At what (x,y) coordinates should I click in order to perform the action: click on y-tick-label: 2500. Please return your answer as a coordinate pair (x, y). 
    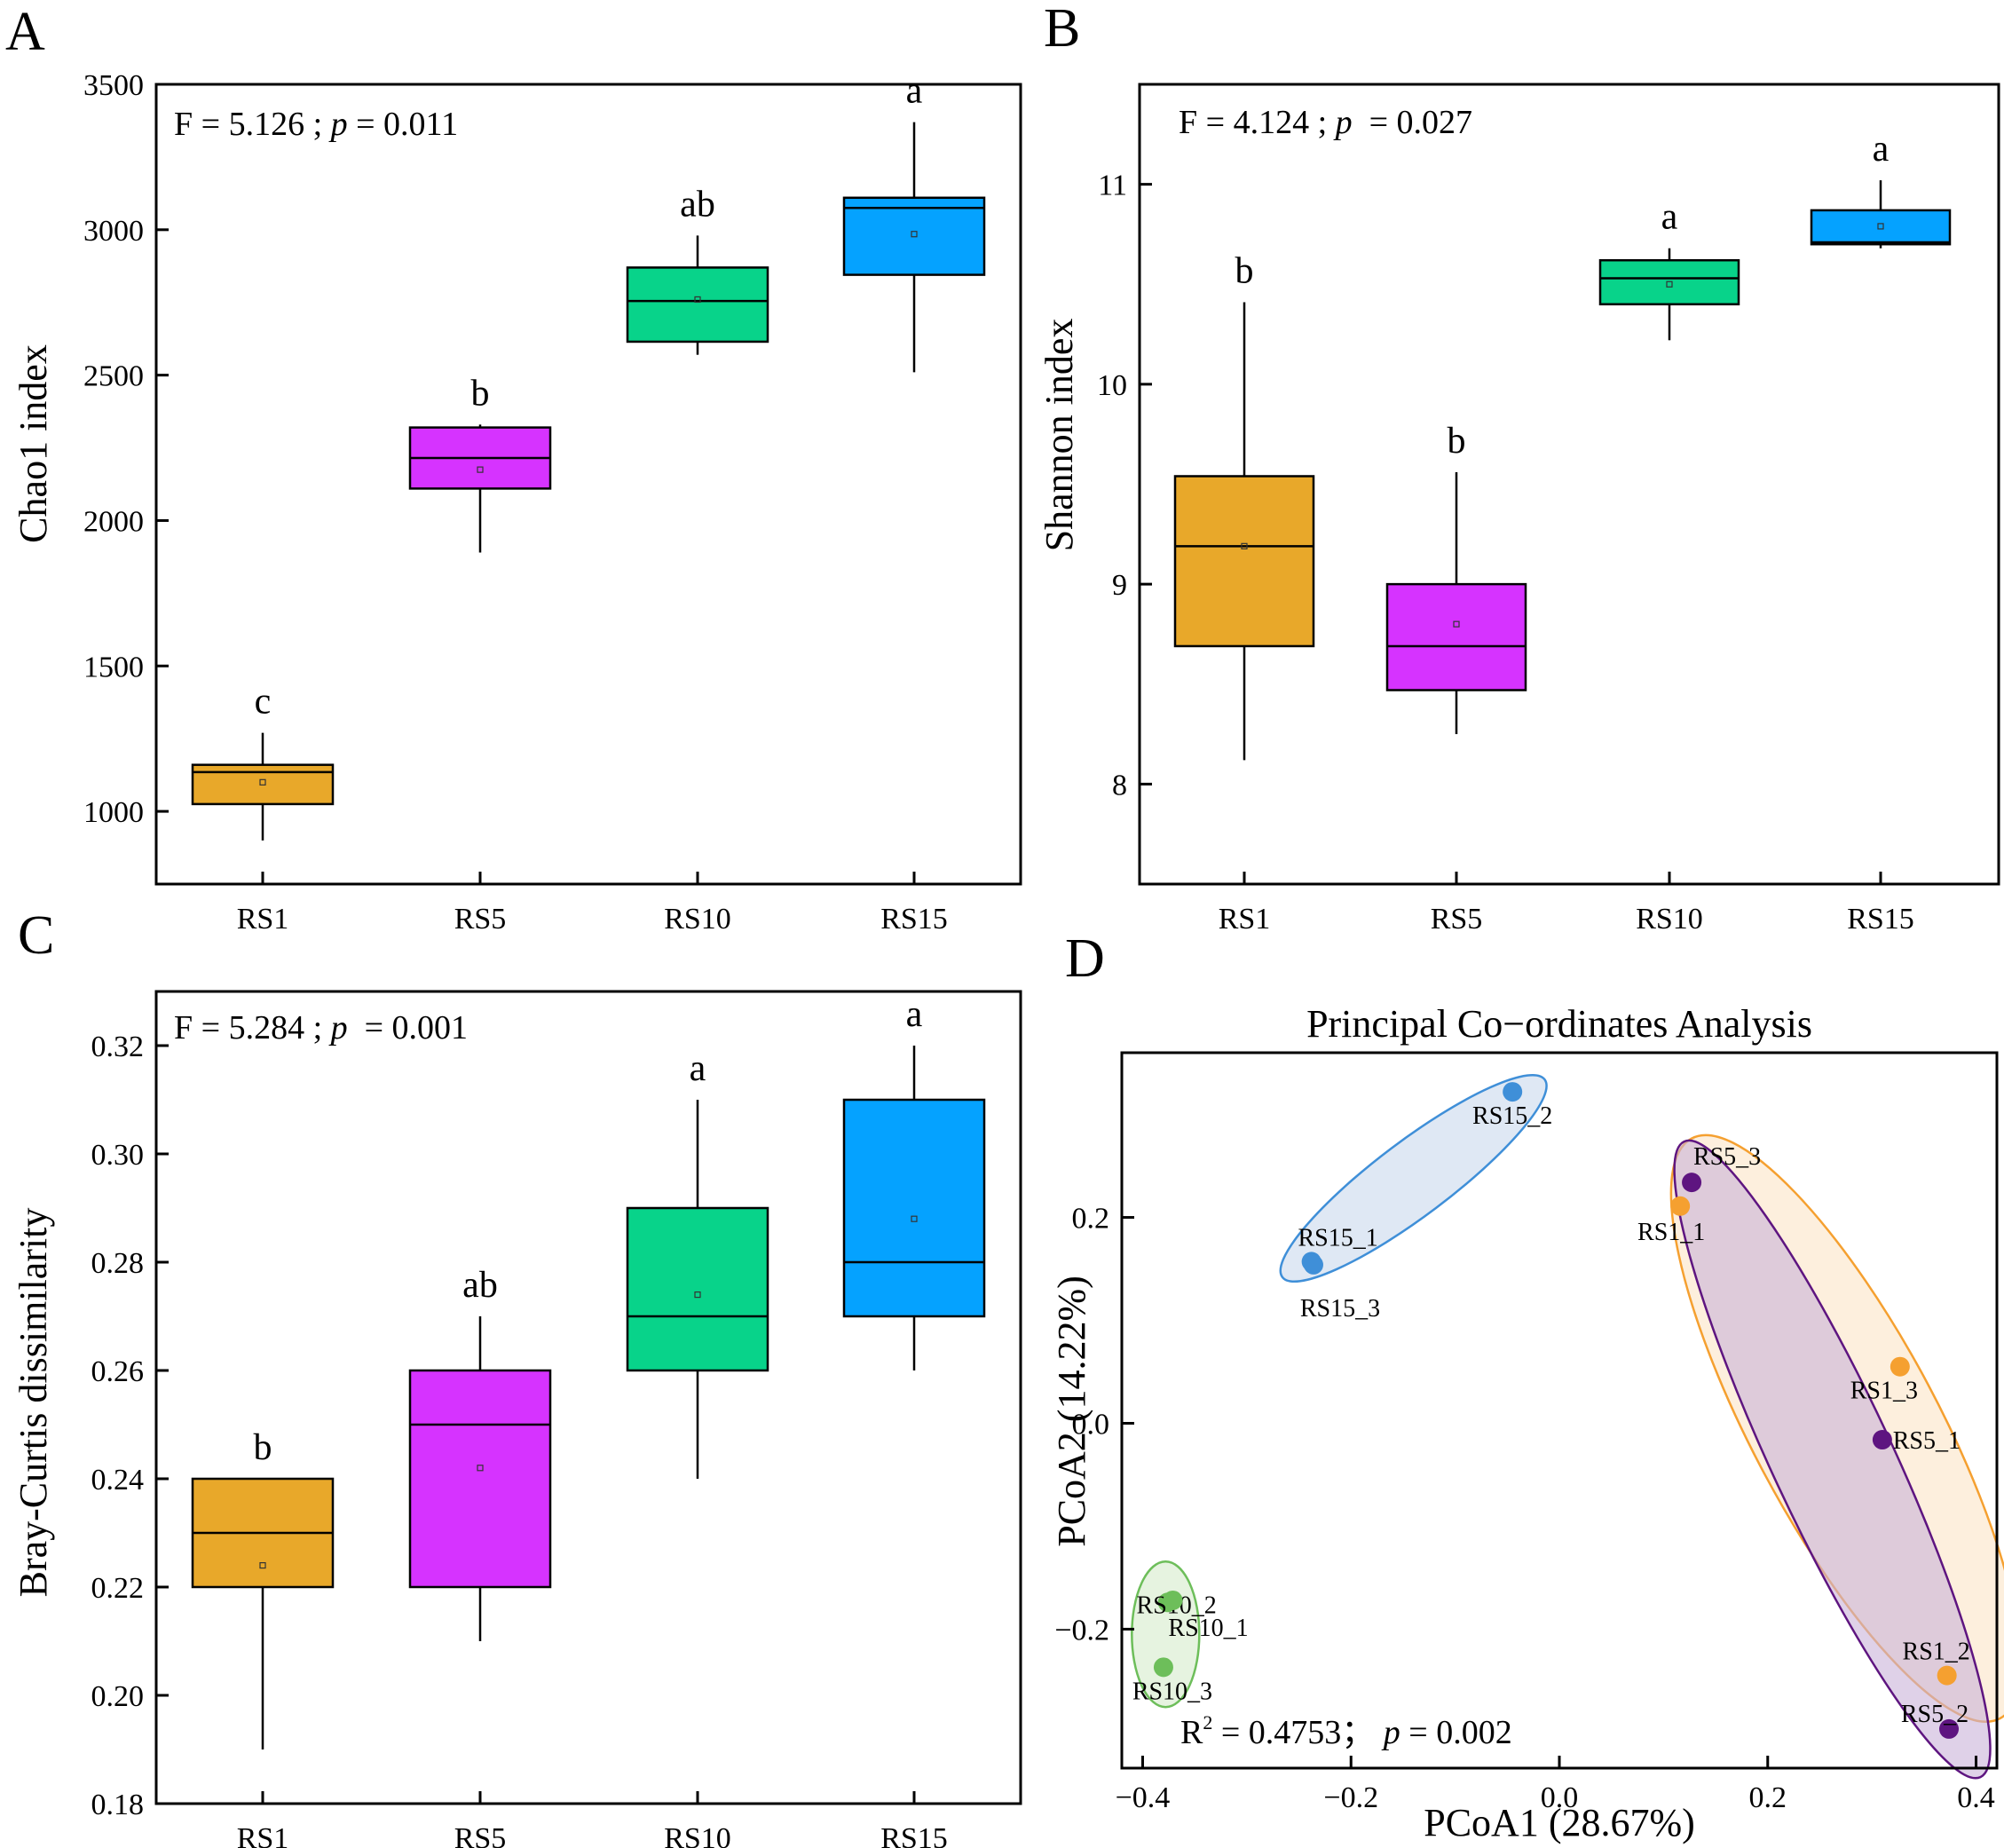
    Looking at the image, I should click on (113, 376).